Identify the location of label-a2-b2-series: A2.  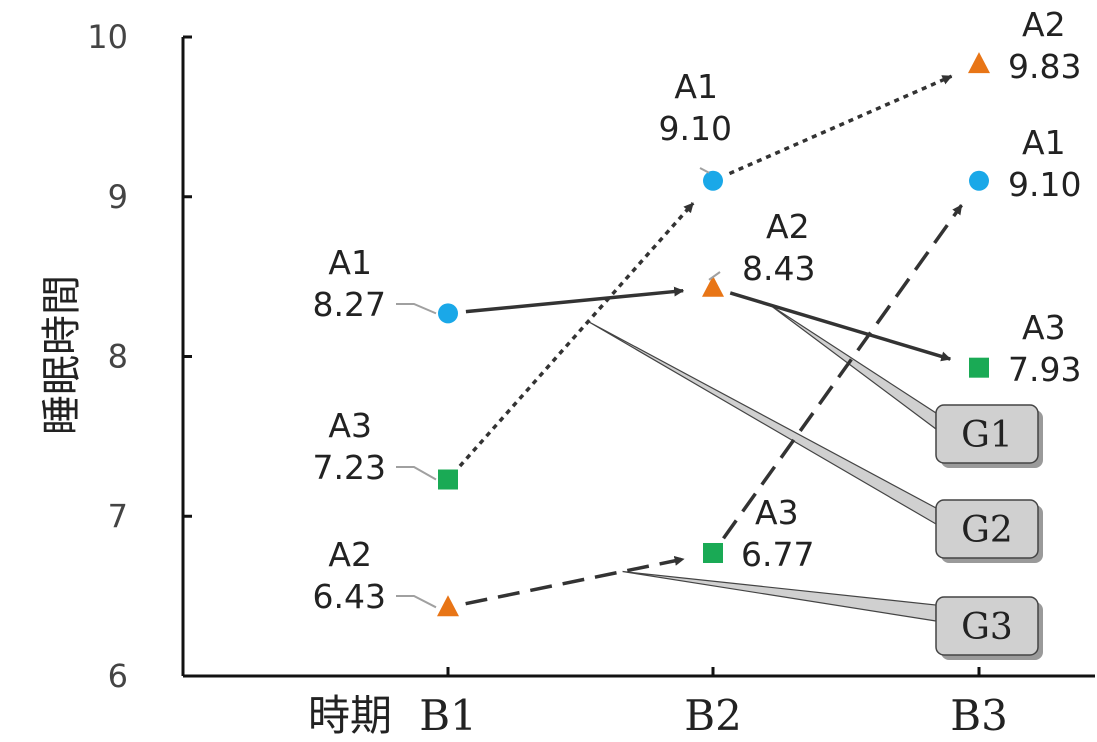
(788, 226).